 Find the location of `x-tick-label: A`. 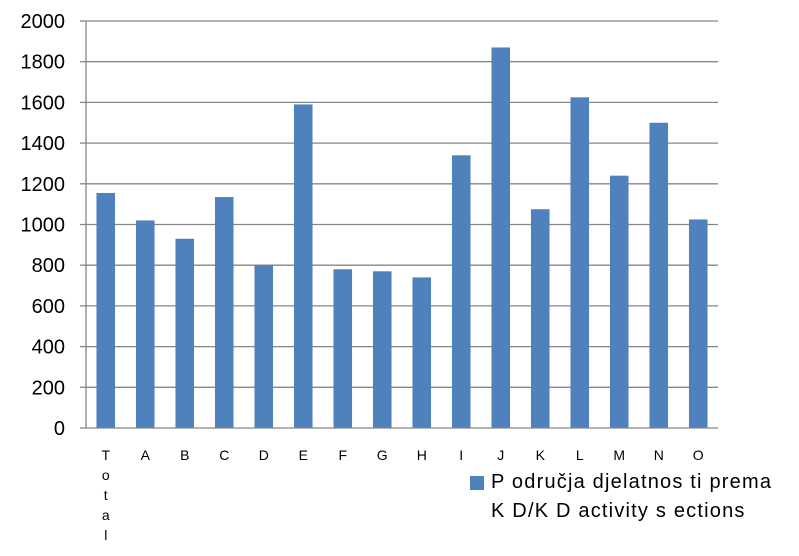

x-tick-label: A is located at coordinates (146, 455).